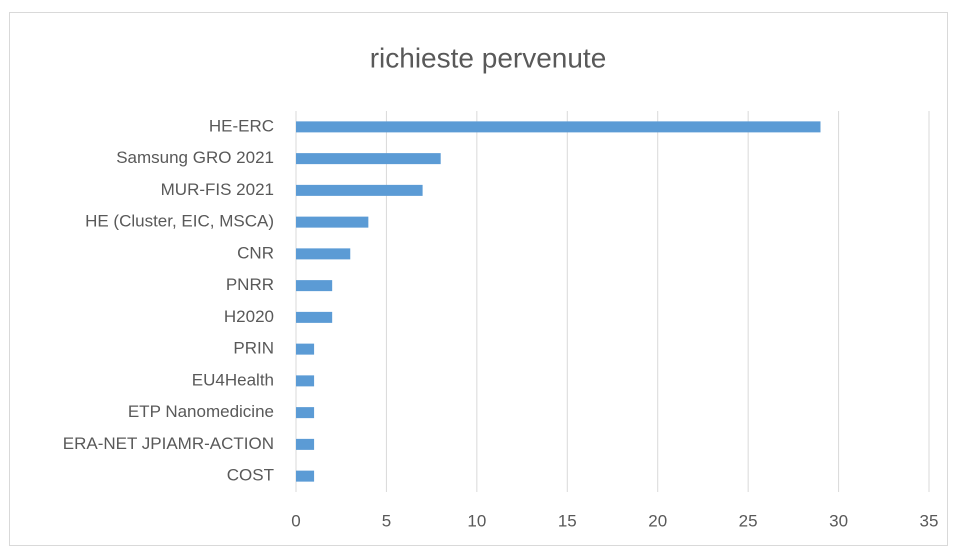  I want to click on y-tick-label: EU4Health, so click(233, 379).